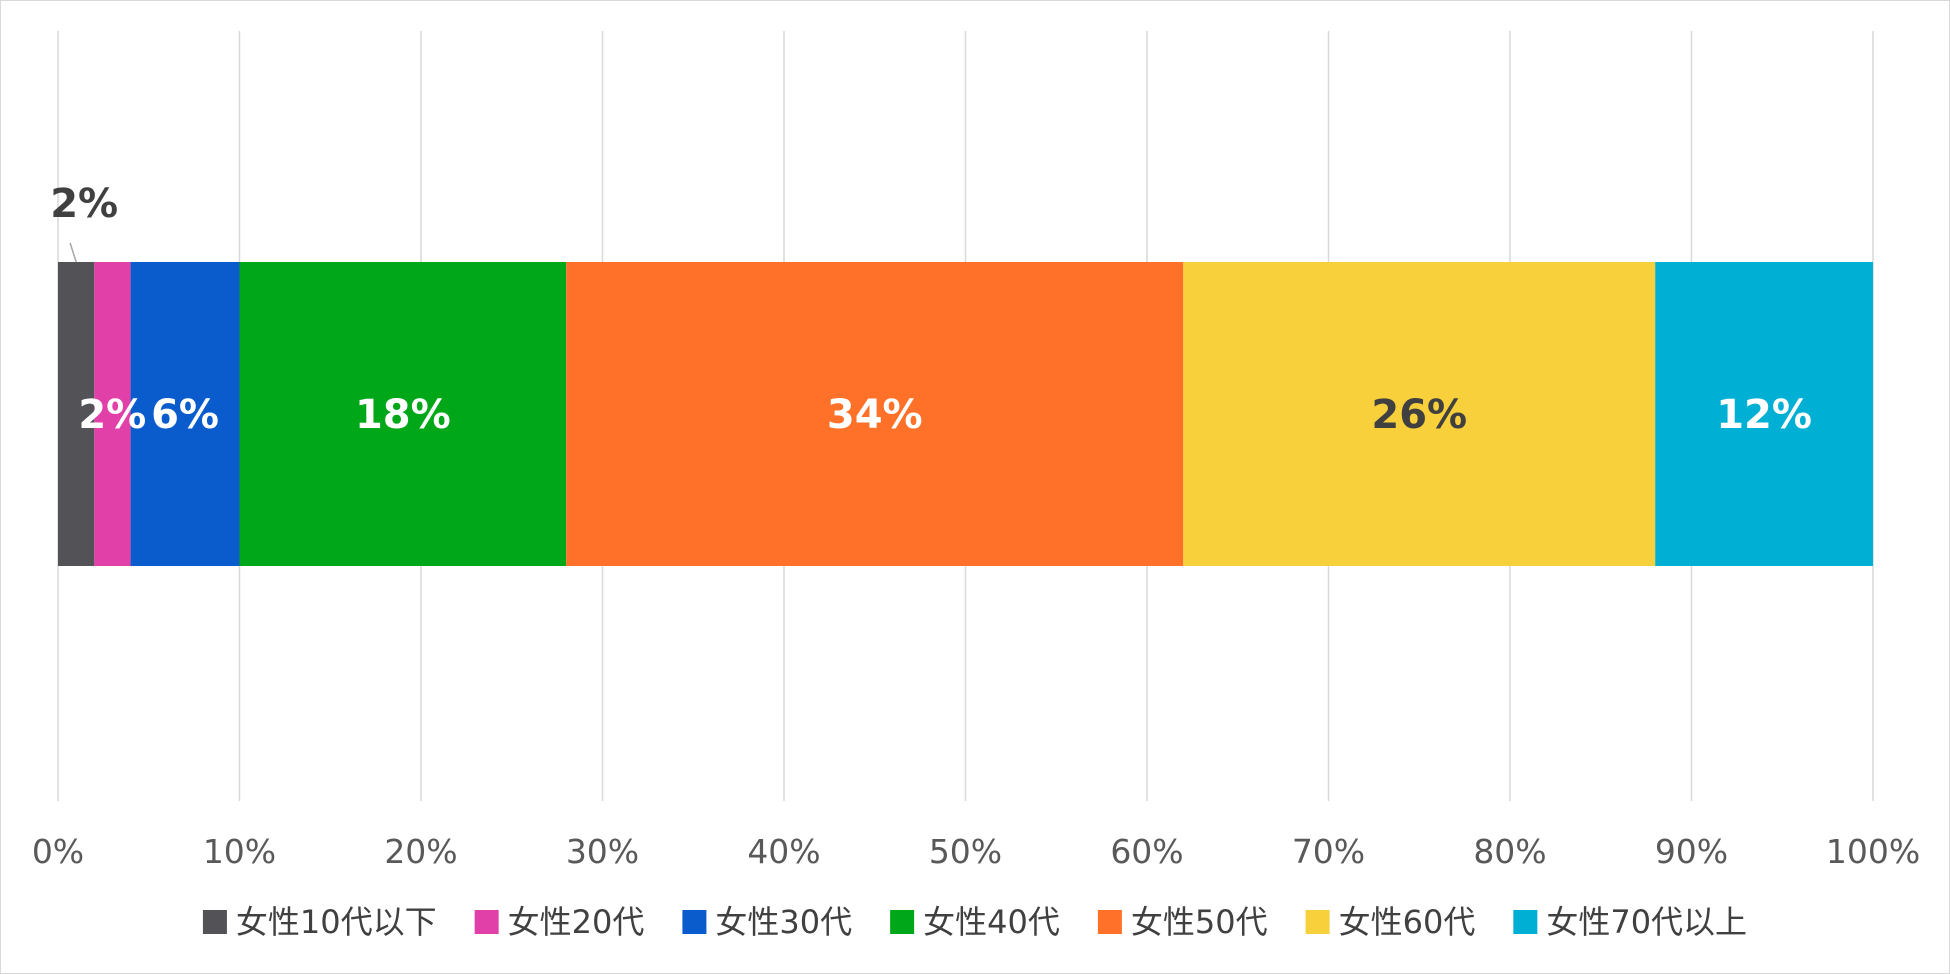  I want to click on legend-label: 女性20代, so click(576, 922).